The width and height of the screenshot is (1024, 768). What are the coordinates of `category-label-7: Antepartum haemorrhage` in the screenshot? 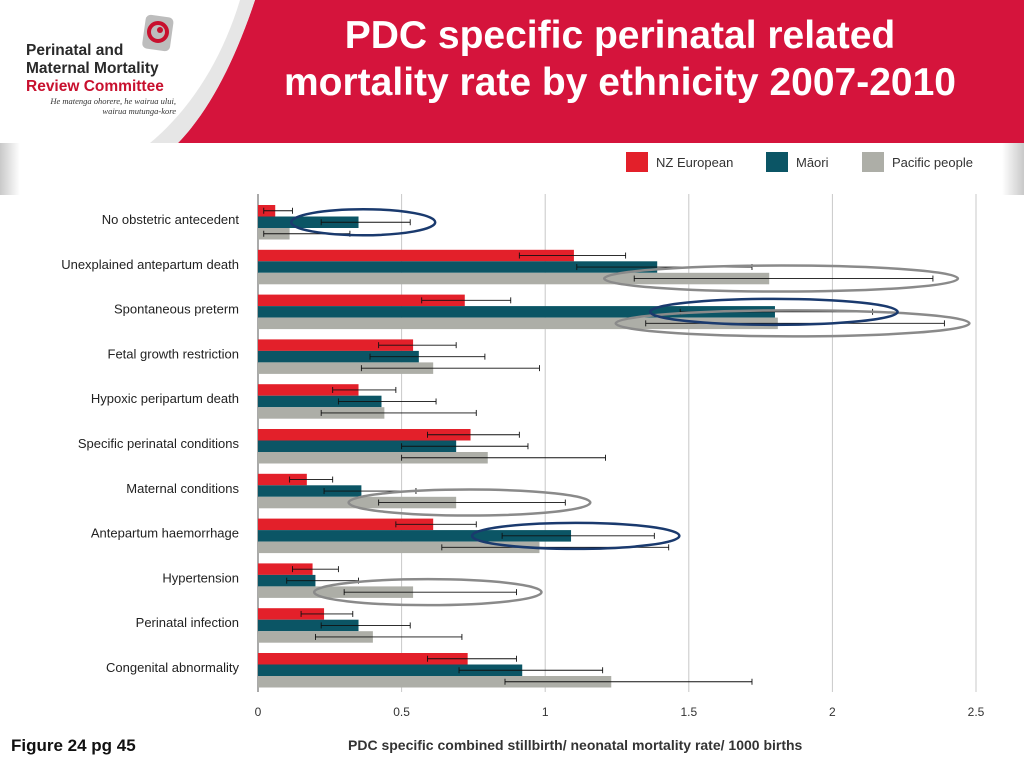 It's located at (165, 533).